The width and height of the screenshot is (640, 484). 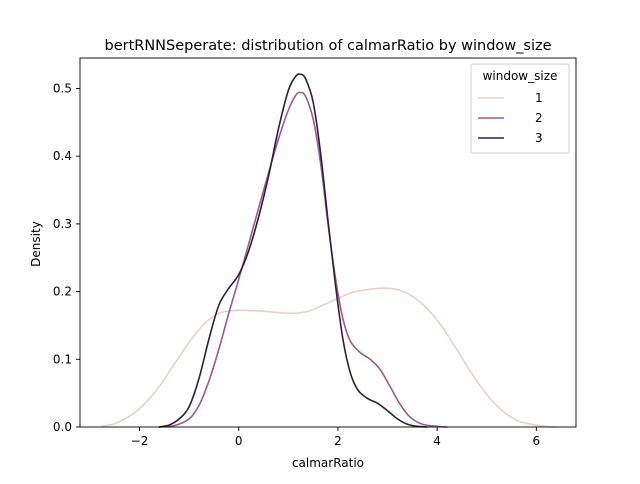 What do you see at coordinates (539, 98) in the screenshot?
I see `legend-label-1: 1` at bounding box center [539, 98].